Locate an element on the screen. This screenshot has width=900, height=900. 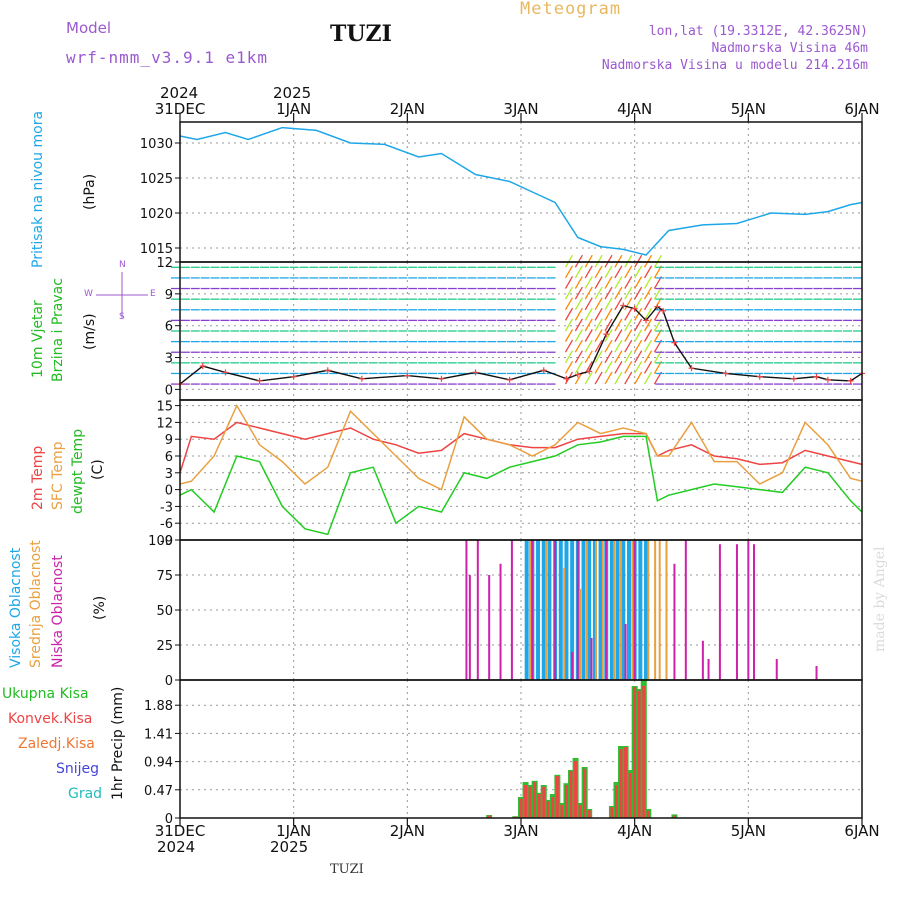
model-label: Model is located at coordinates (89, 28).